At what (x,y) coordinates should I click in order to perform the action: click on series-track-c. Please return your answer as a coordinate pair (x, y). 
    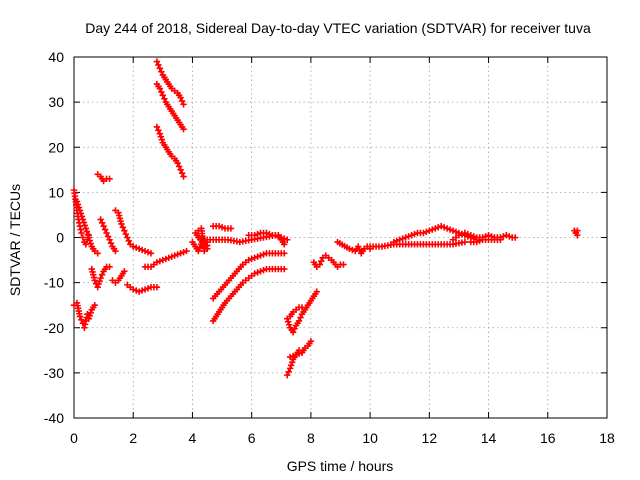
    Looking at the image, I should click on (103, 178).